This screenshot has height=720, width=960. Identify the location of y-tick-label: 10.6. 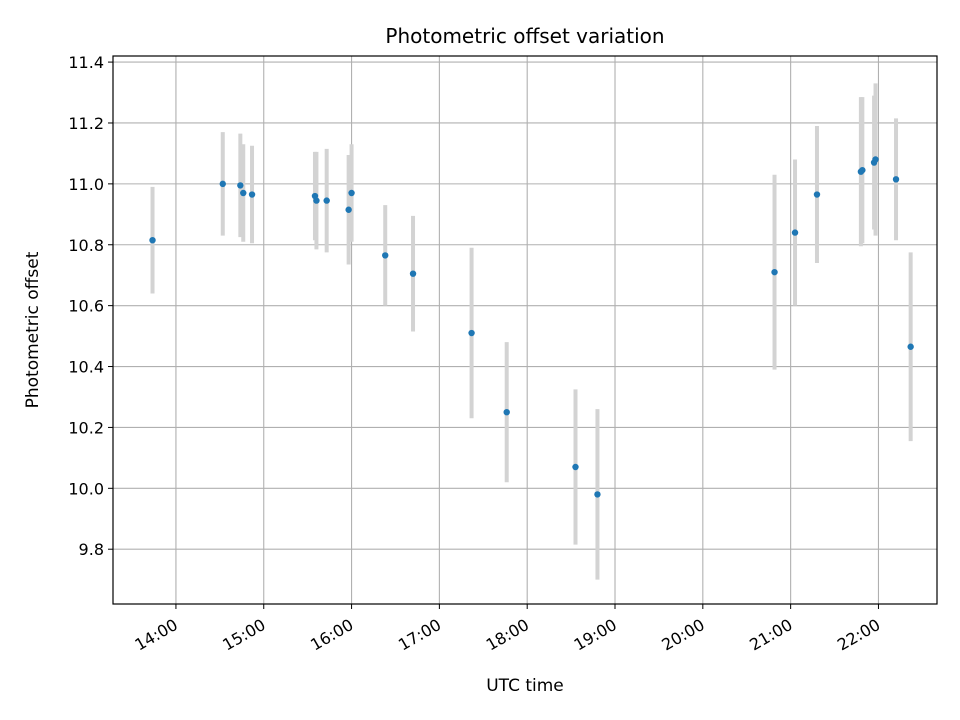
(86, 306).